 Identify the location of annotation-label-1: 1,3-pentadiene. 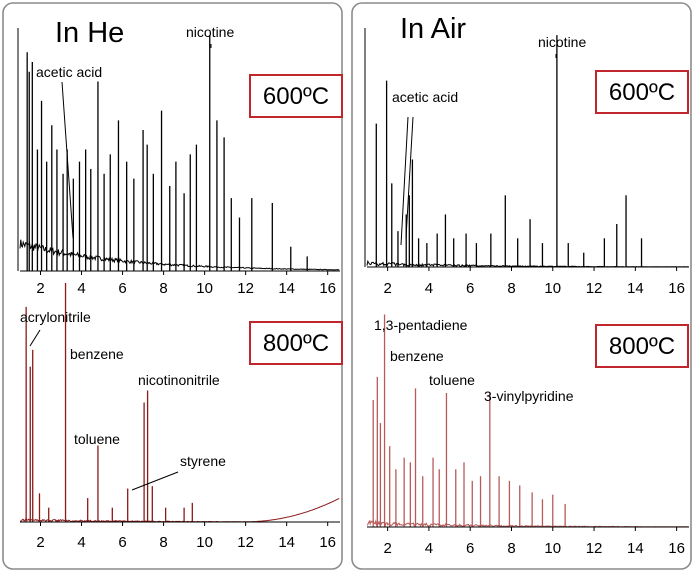
(421, 325).